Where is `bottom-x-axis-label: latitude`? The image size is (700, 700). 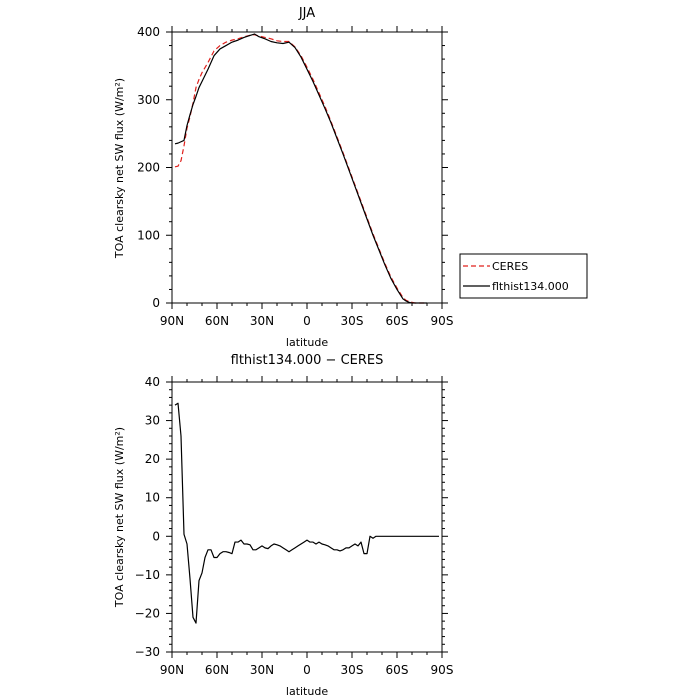
bottom-x-axis-label: latitude is located at coordinates (307, 691).